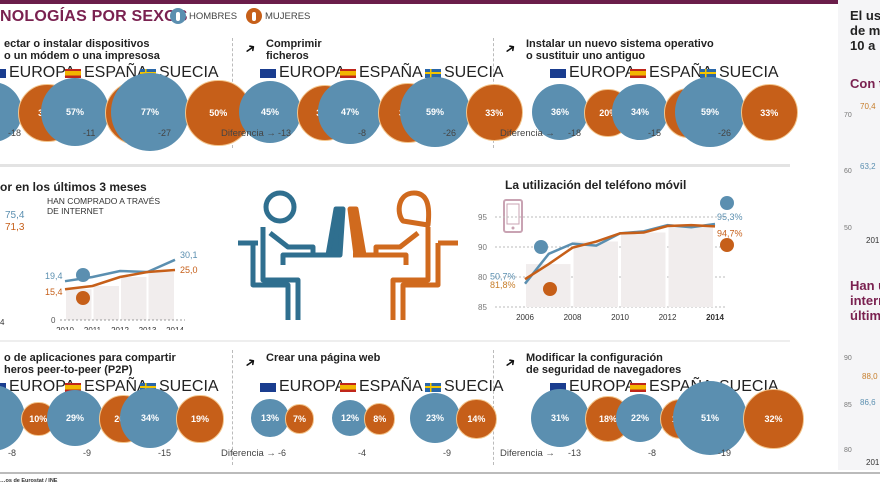 The height and width of the screenshot is (495, 880). Describe the element at coordinates (435, 112) in the screenshot. I see `men-bubble: 59%` at that location.